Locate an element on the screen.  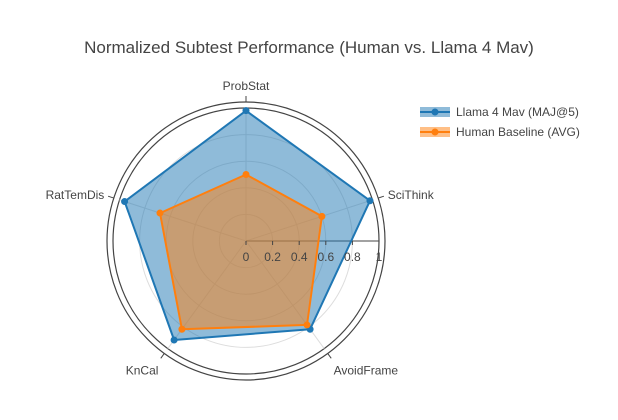
point-human-probstat is located at coordinates (246, 174).